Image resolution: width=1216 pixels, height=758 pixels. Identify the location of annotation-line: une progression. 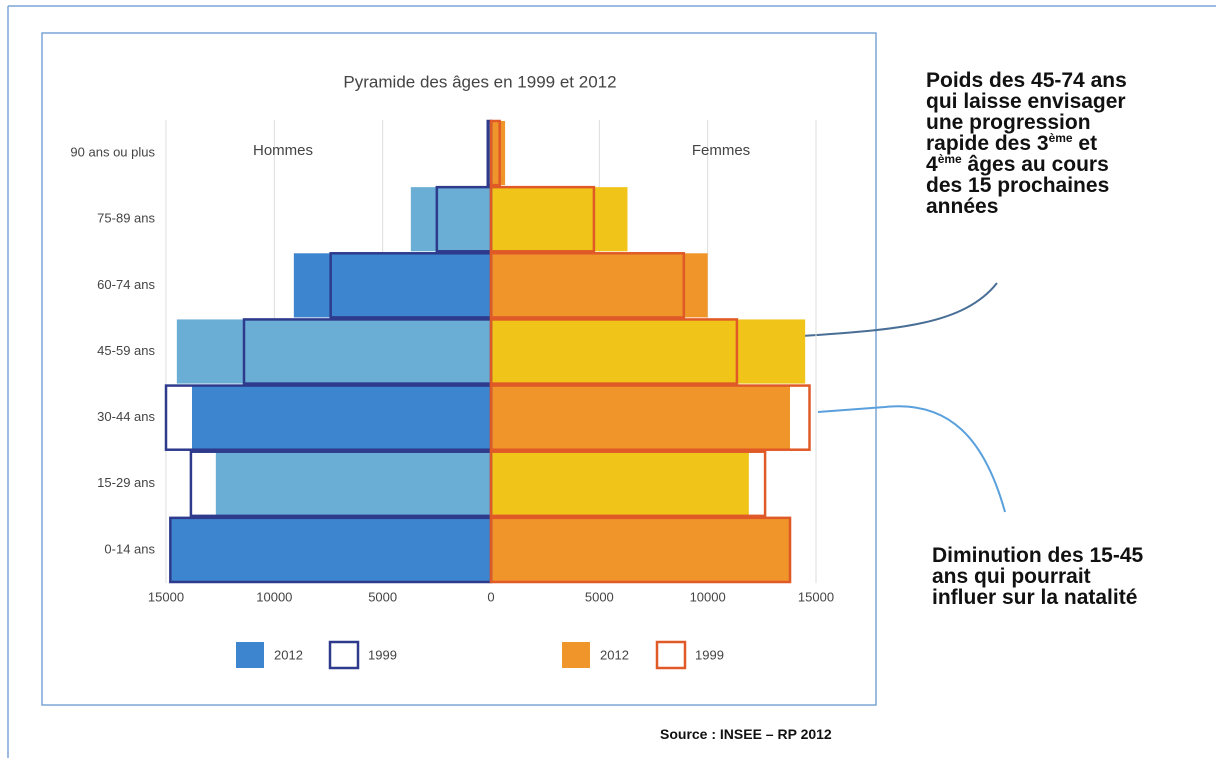
(1026, 122).